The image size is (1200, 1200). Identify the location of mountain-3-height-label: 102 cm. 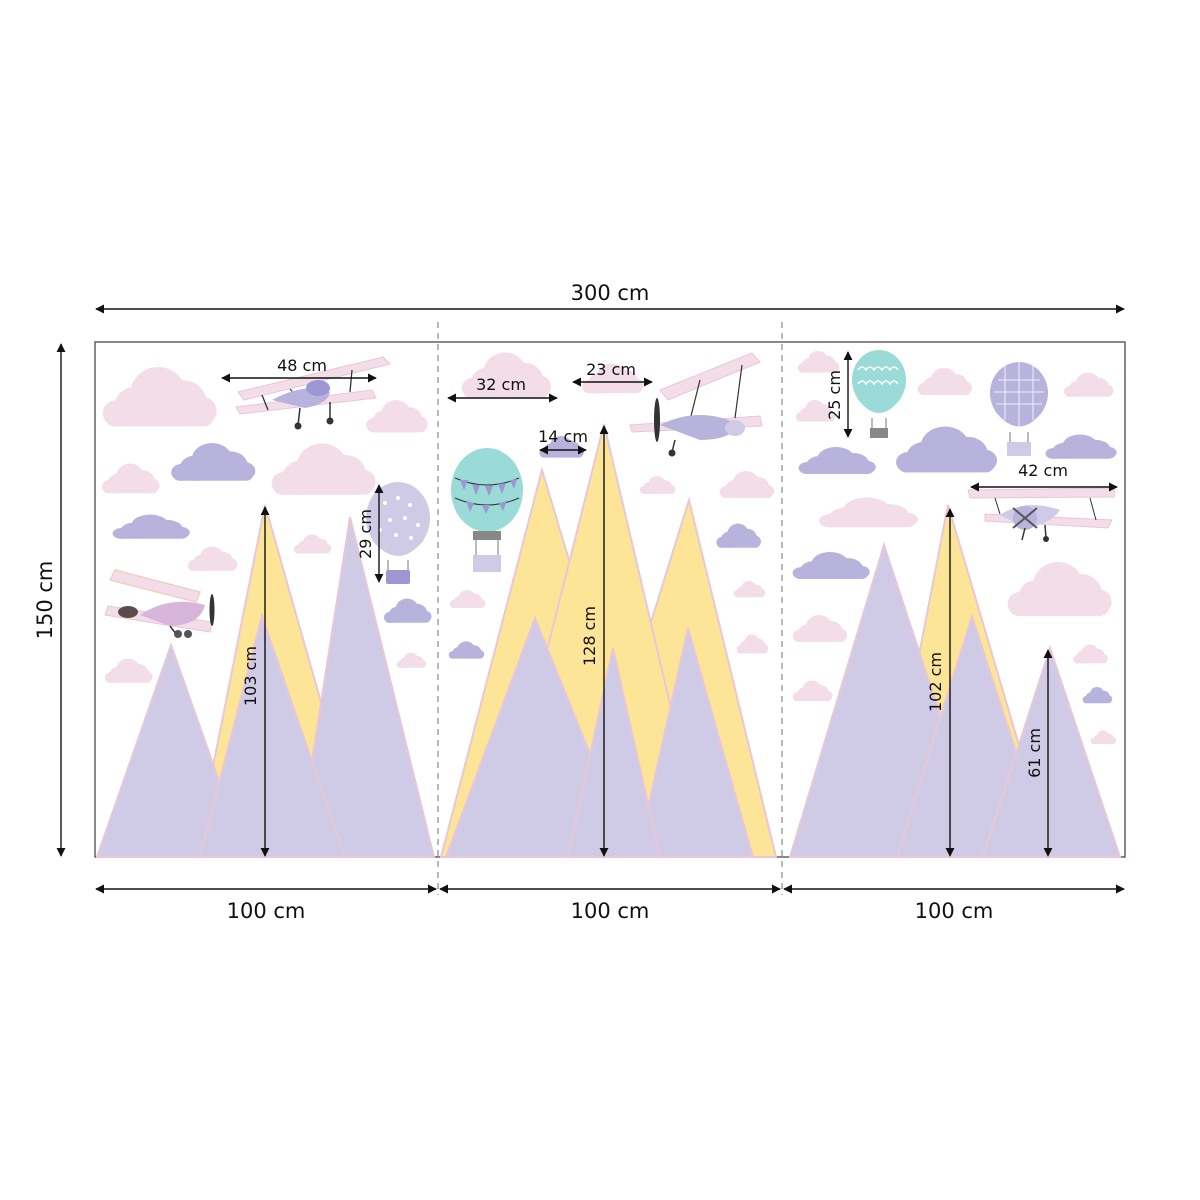
(935, 682).